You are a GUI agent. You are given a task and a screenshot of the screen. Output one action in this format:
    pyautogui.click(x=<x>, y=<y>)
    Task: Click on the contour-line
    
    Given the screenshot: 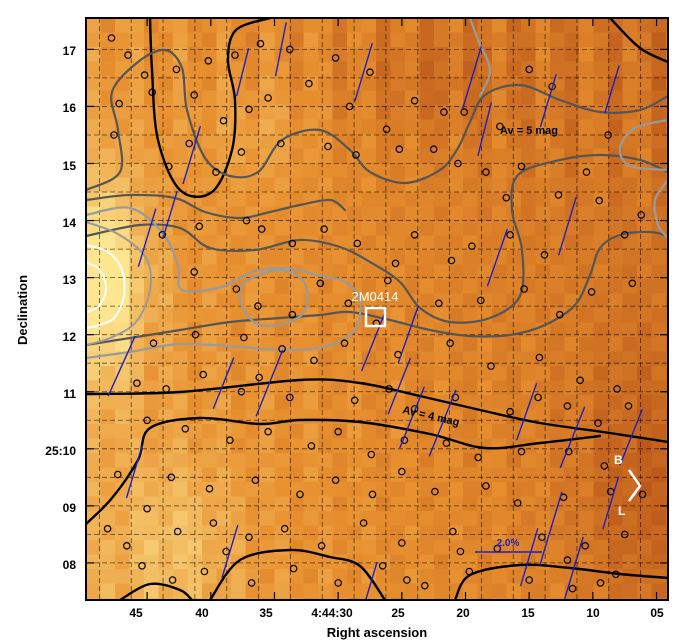 What is the action you would take?
    pyautogui.click(x=273, y=297)
    